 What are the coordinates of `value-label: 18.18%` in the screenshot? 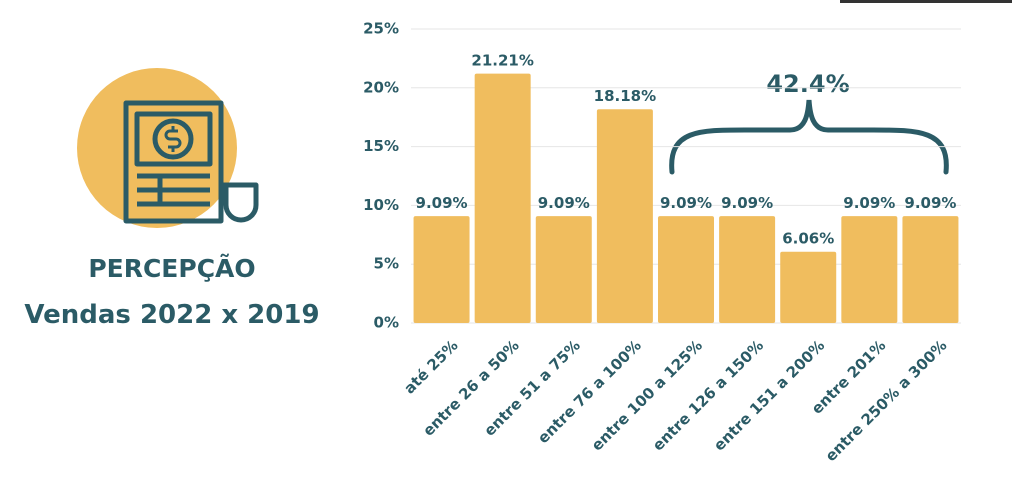 It's located at (625, 96).